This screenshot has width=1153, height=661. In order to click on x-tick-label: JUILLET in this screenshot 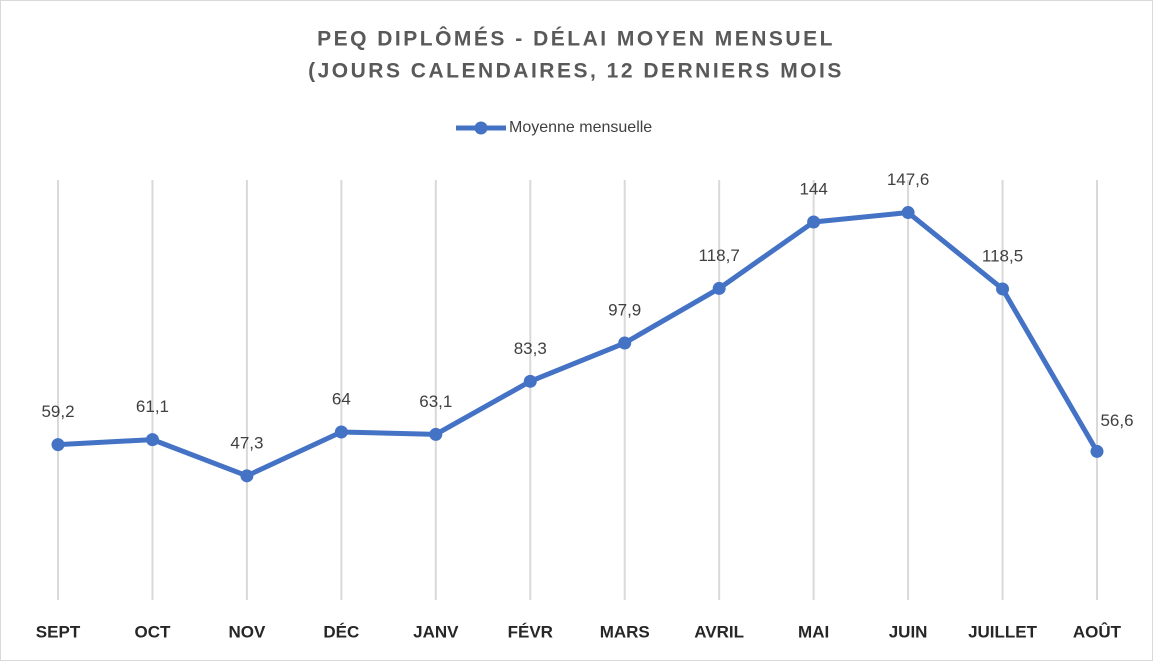, I will do `click(1003, 631)`.